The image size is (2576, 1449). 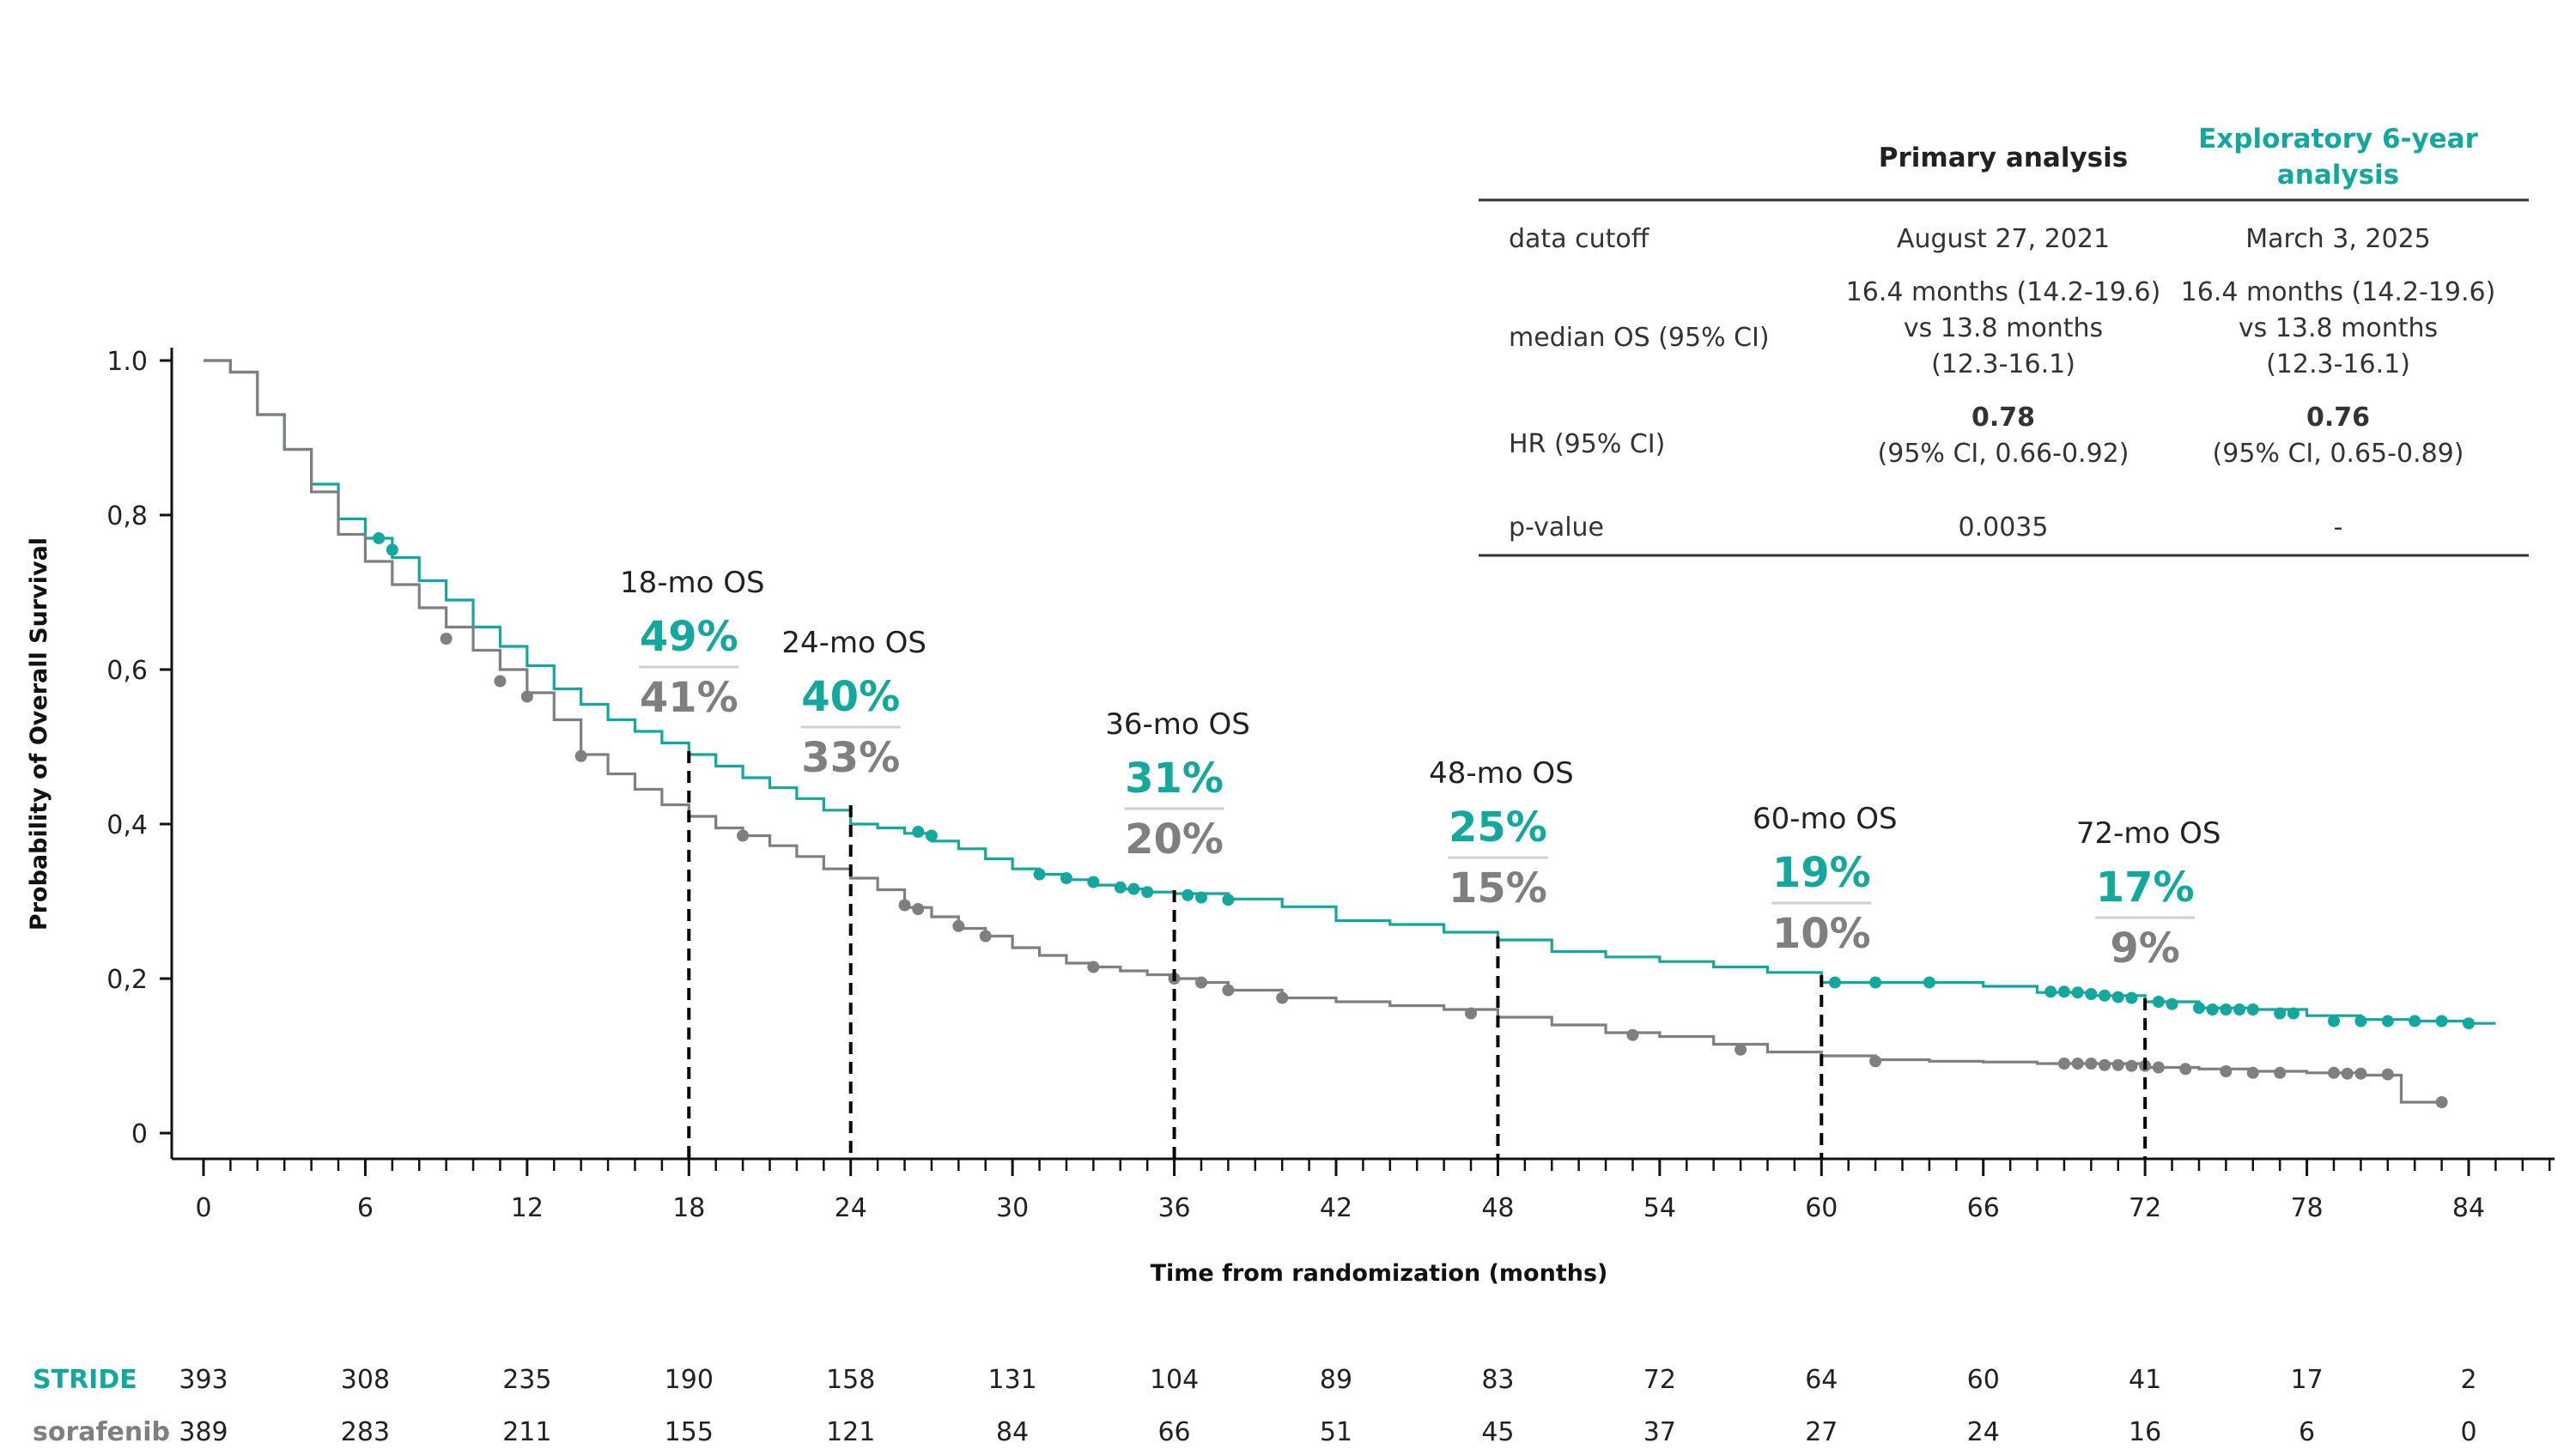 What do you see at coordinates (1173, 1208) in the screenshot?
I see `x-tick-label: 36` at bounding box center [1173, 1208].